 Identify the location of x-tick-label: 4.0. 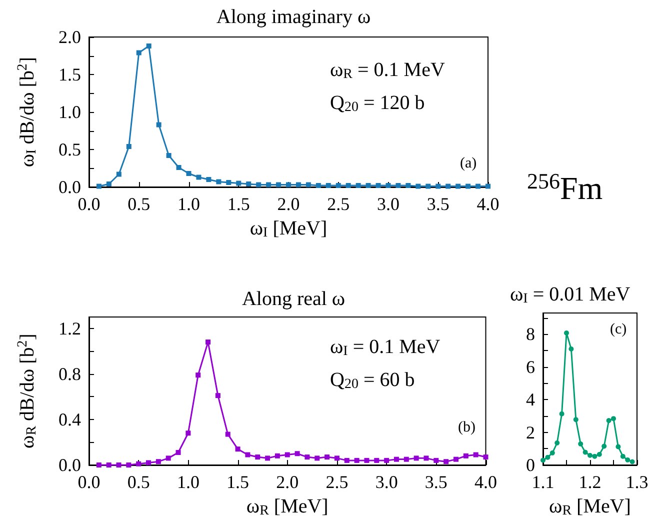
(488, 204).